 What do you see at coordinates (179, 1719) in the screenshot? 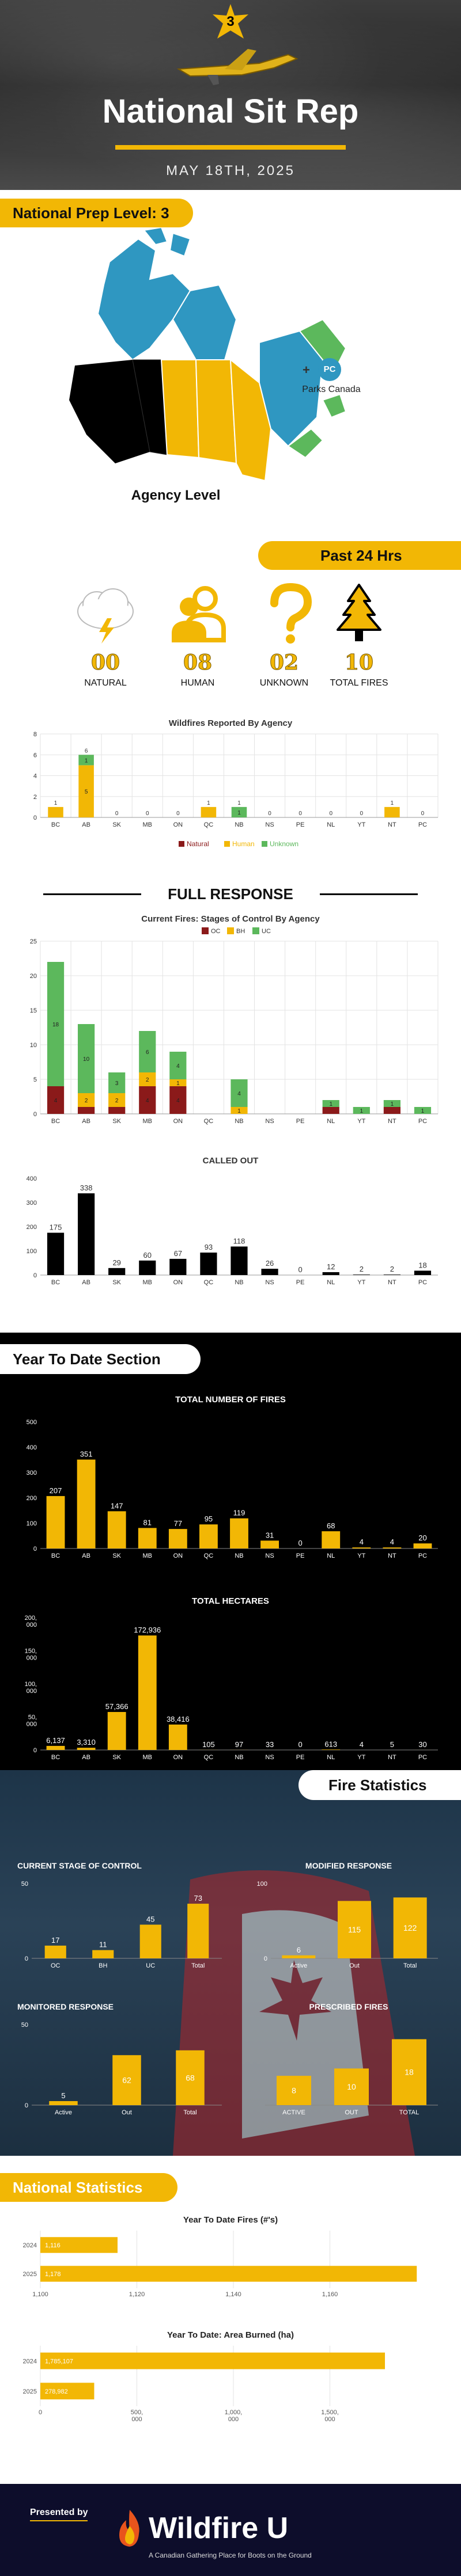
I see `bar-value-label: 38,416` at bounding box center [179, 1719].